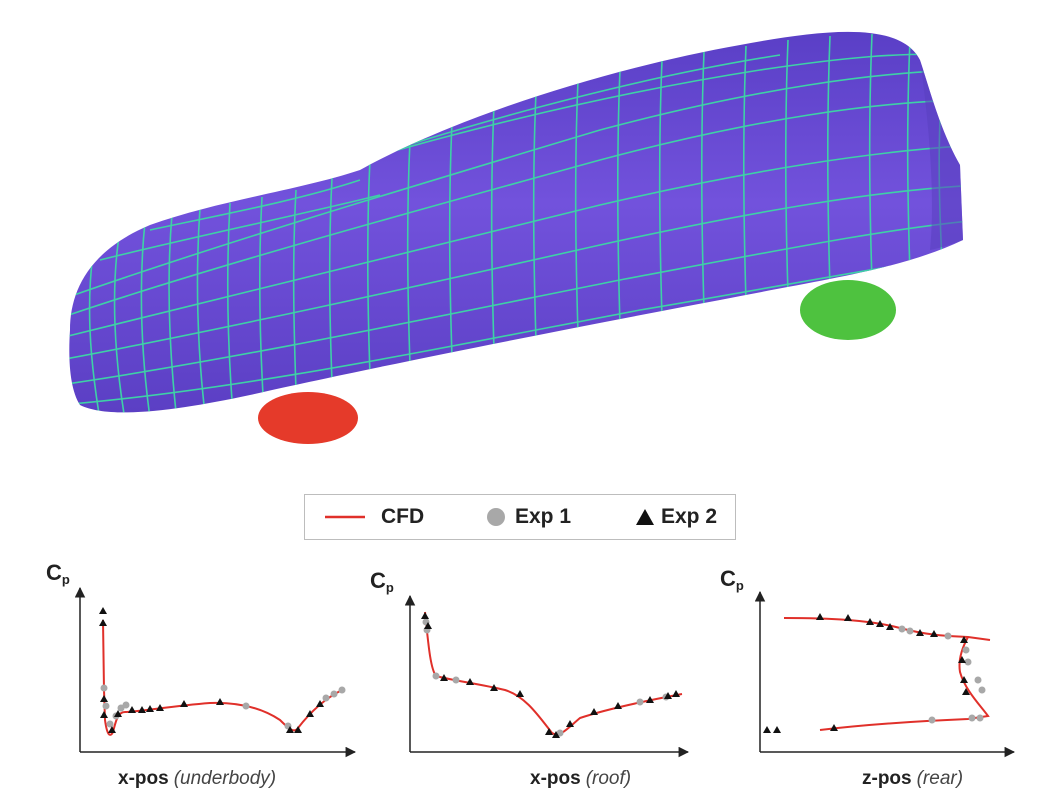  I want to click on legend-entry-exp1: Exp 1, so click(528, 517).